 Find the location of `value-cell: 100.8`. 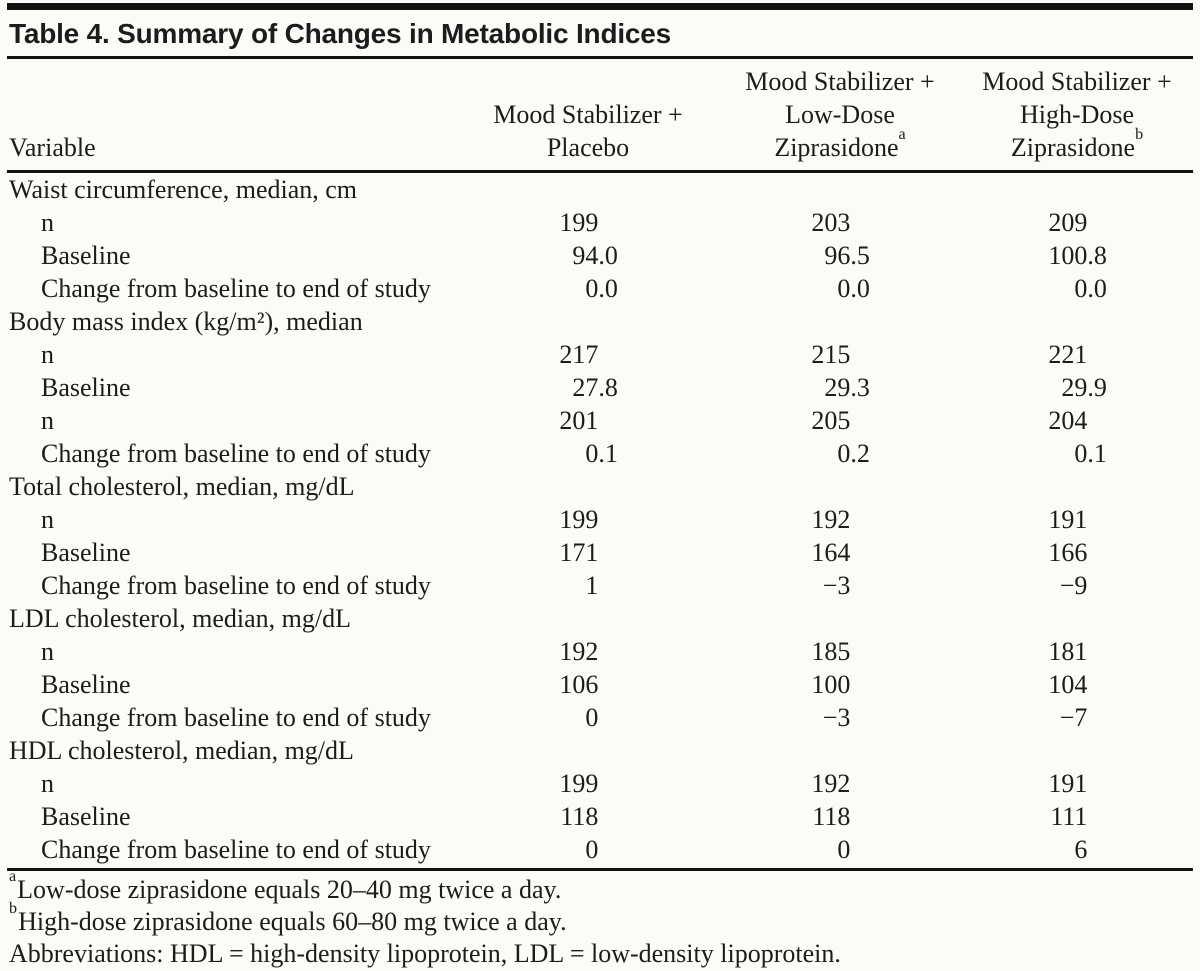

value-cell: 100.8 is located at coordinates (1077, 255).